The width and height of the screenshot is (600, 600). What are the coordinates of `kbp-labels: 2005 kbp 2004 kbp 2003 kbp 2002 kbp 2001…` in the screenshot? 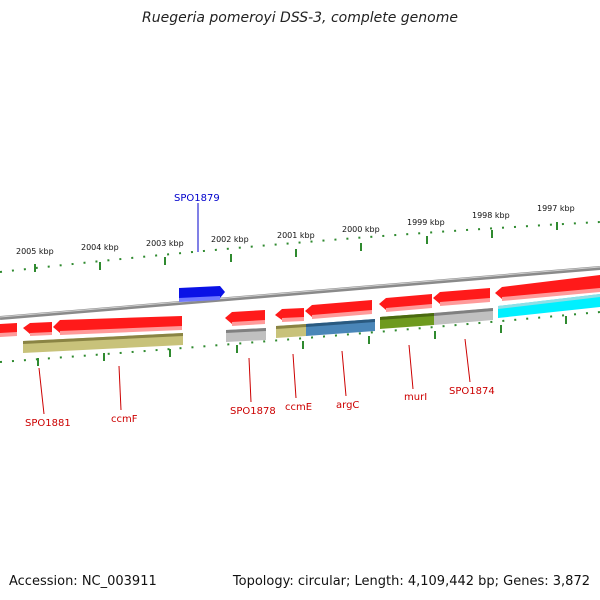 It's located at (295, 230).